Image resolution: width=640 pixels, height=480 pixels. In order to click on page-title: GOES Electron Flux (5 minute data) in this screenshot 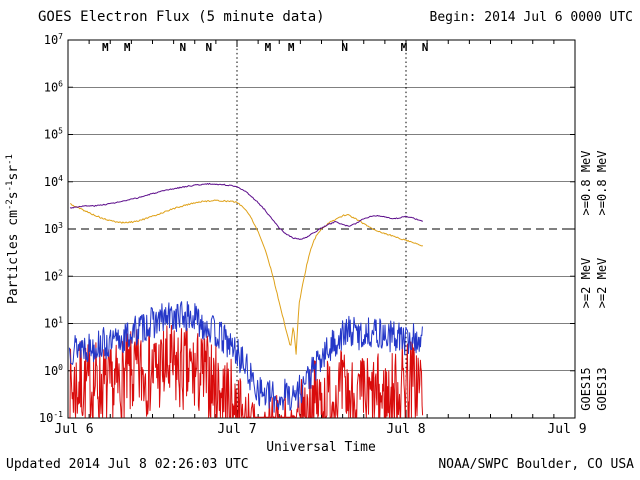, I will do `click(181, 17)`.